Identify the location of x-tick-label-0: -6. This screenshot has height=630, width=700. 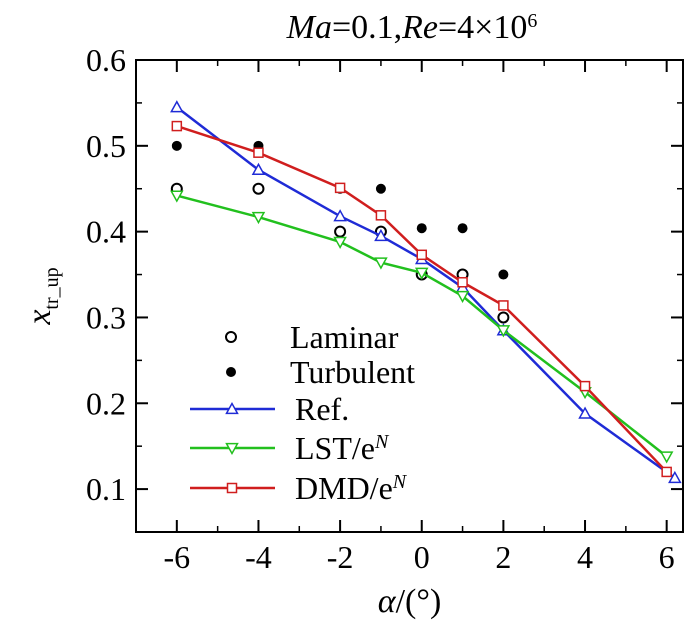
(176, 557).